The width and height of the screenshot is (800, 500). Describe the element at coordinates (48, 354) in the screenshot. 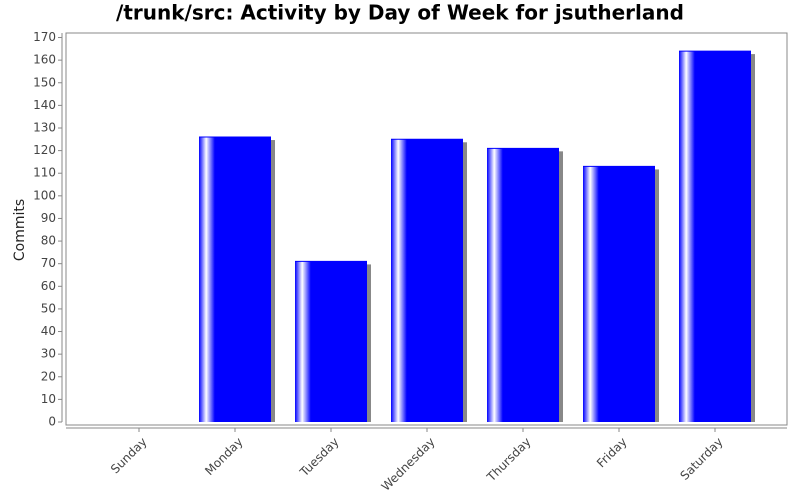

I see `y-tick-label: 30` at that location.